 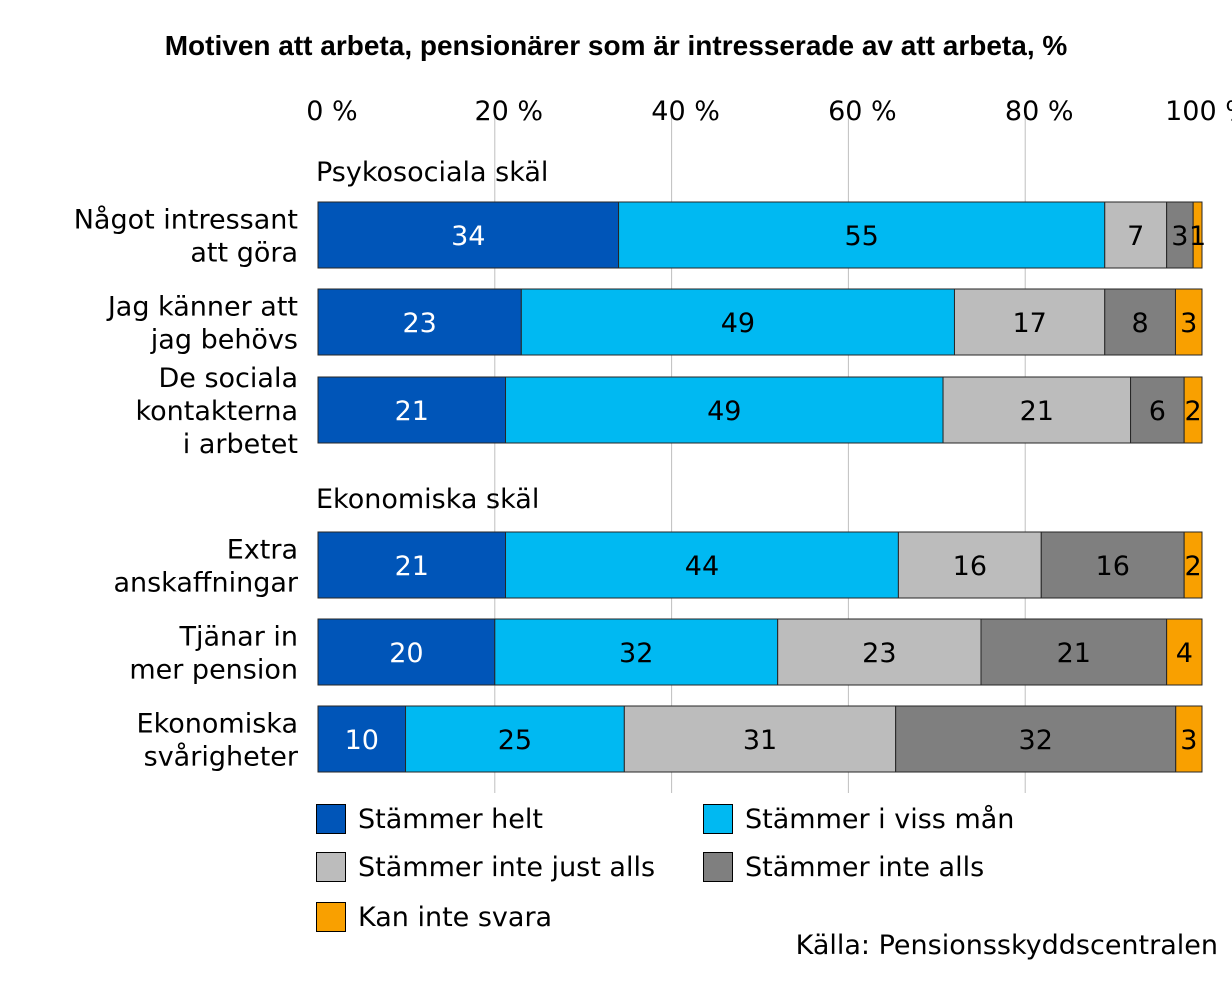 What do you see at coordinates (455, 917) in the screenshot?
I see `legend-label: Kan inte svara` at bounding box center [455, 917].